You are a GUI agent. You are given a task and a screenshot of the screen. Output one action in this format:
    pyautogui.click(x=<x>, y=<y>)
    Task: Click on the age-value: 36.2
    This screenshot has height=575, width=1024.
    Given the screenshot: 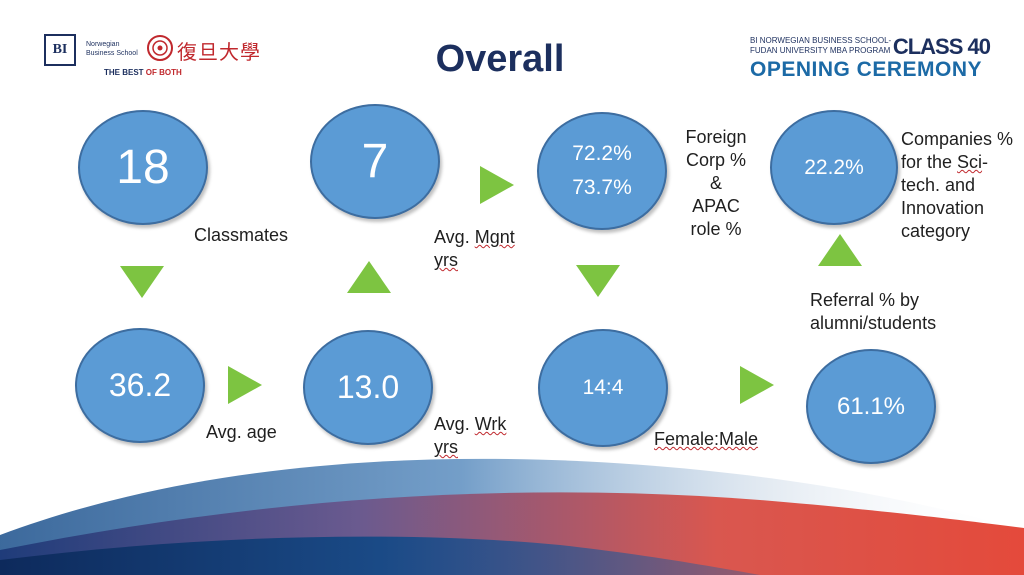 What is the action you would take?
    pyautogui.click(x=140, y=385)
    